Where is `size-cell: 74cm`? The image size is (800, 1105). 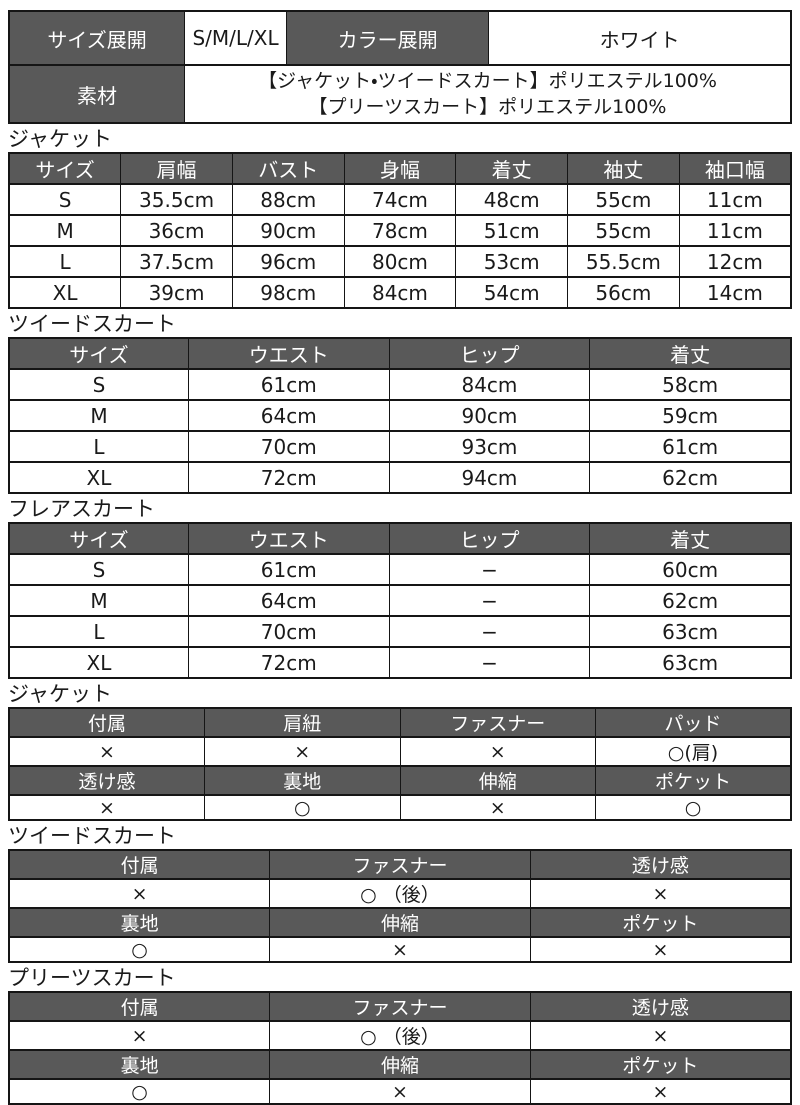
size-cell: 74cm is located at coordinates (400, 199).